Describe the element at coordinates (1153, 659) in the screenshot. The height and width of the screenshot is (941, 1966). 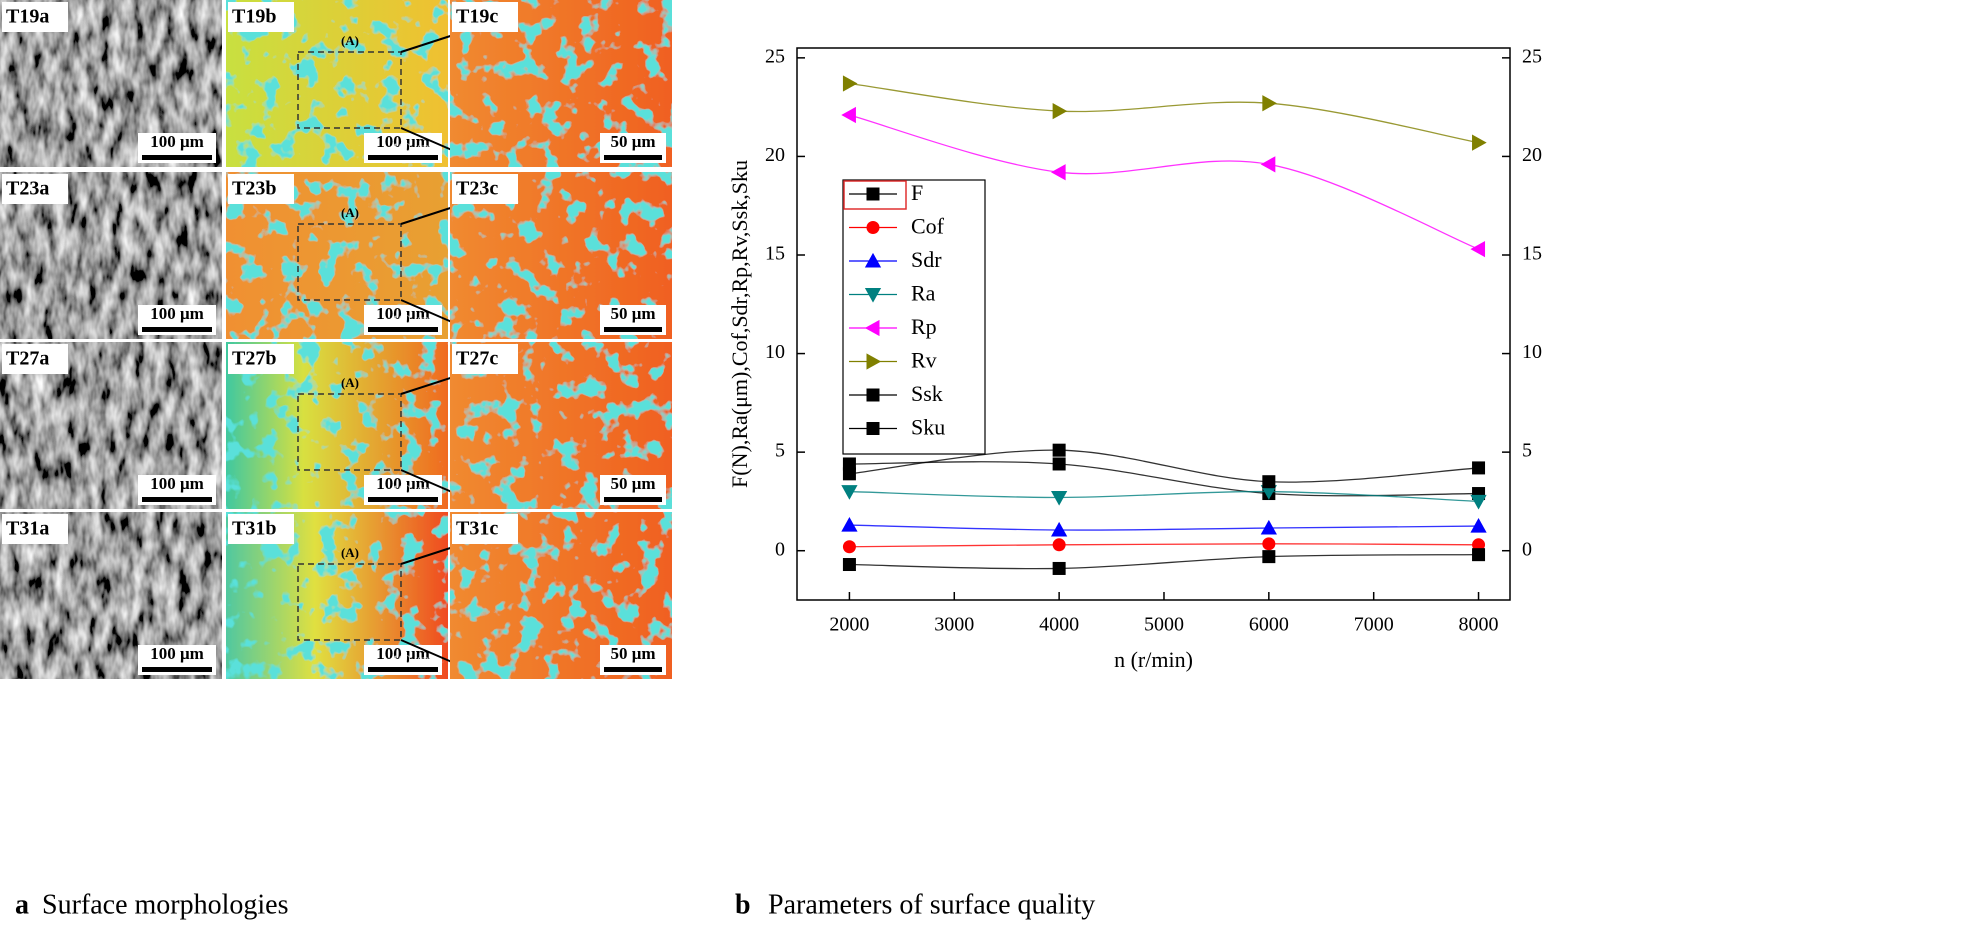
I see `x-axis-label: n (r/min)` at that location.